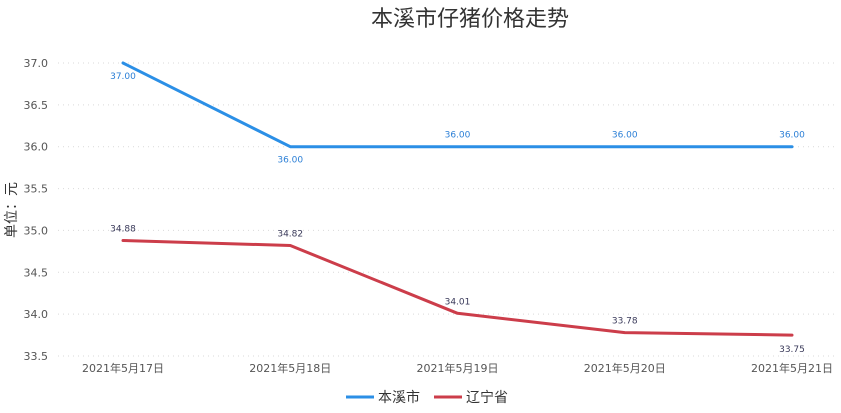 The height and width of the screenshot is (413, 841). Describe the element at coordinates (290, 234) in the screenshot. I see `data-label: 34.82` at that location.